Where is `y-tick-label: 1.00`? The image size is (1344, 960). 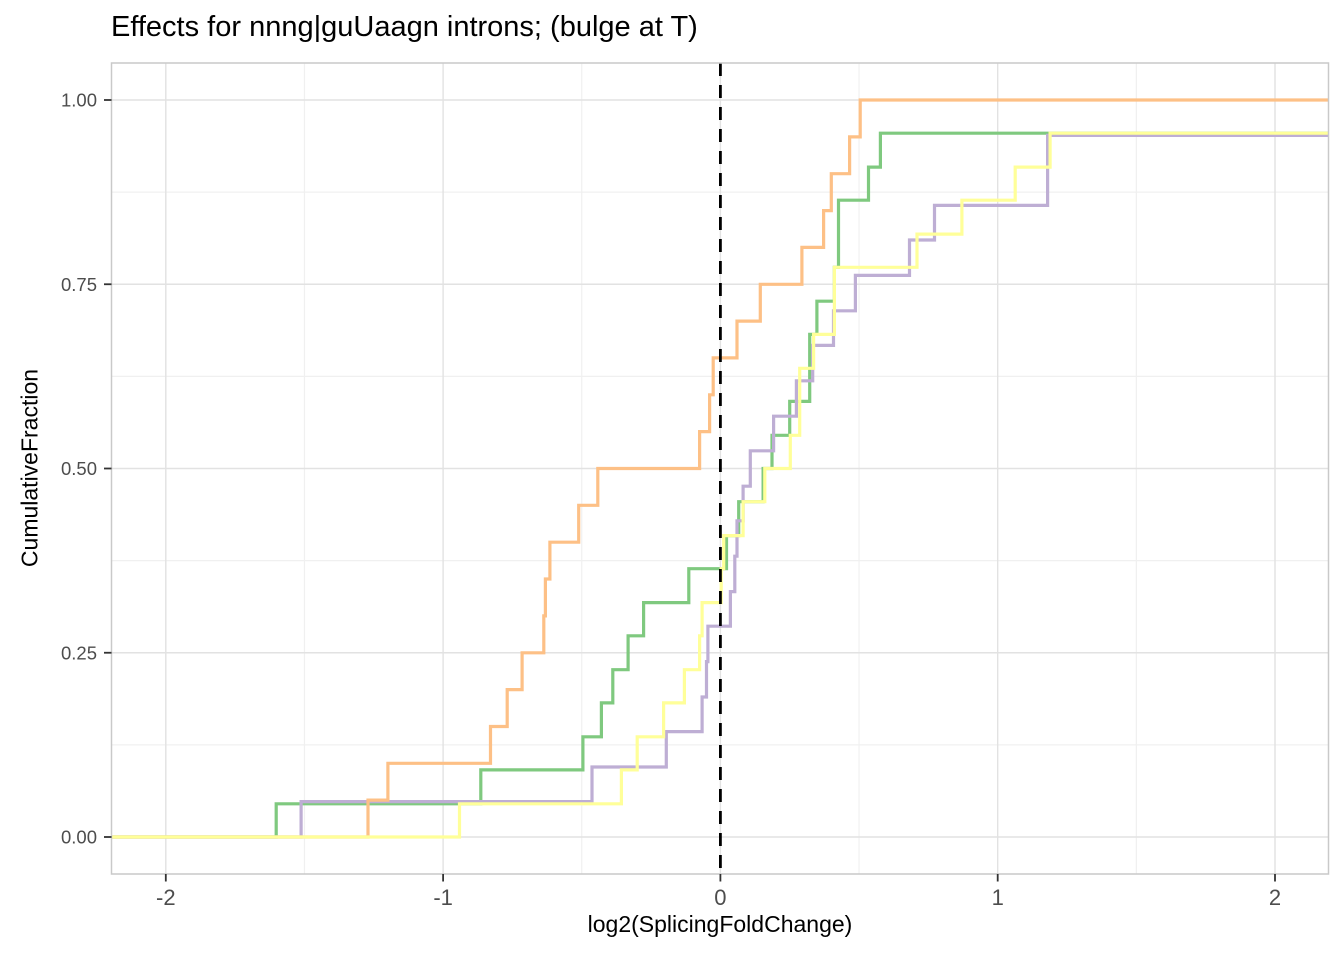 y-tick-label: 1.00 is located at coordinates (79, 100).